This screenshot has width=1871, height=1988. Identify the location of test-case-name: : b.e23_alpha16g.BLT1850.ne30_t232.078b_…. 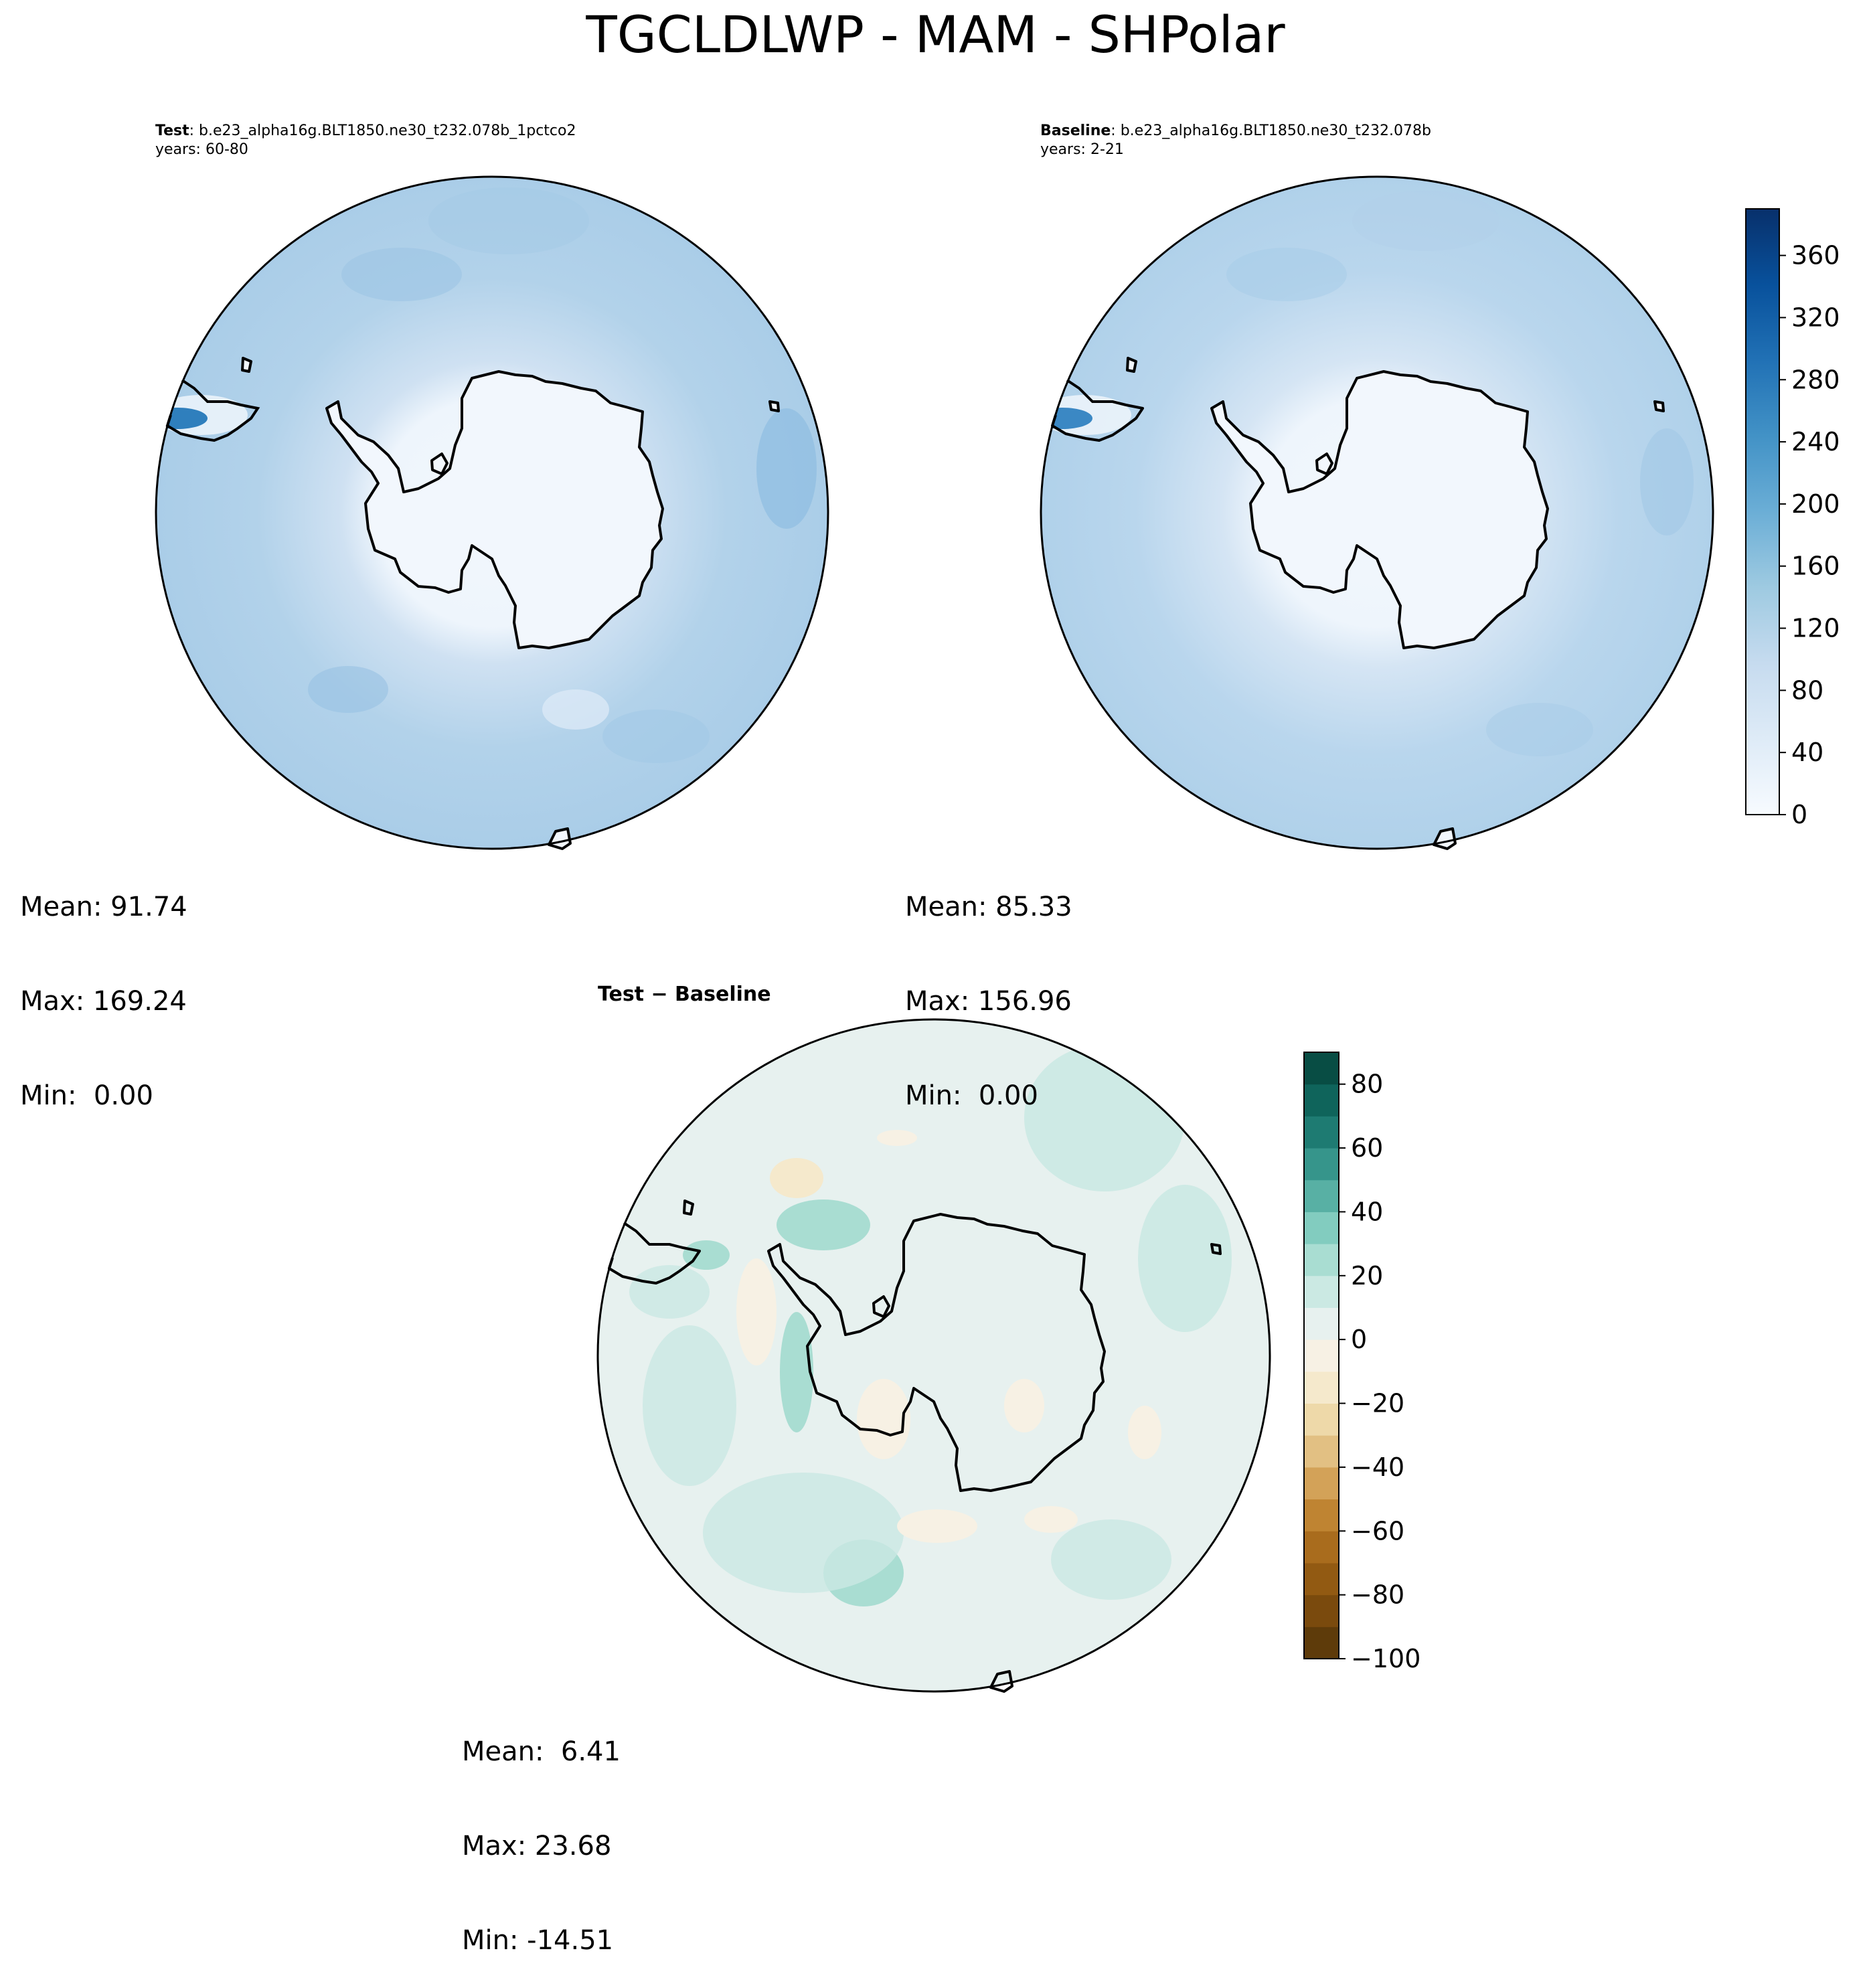
(382, 130).